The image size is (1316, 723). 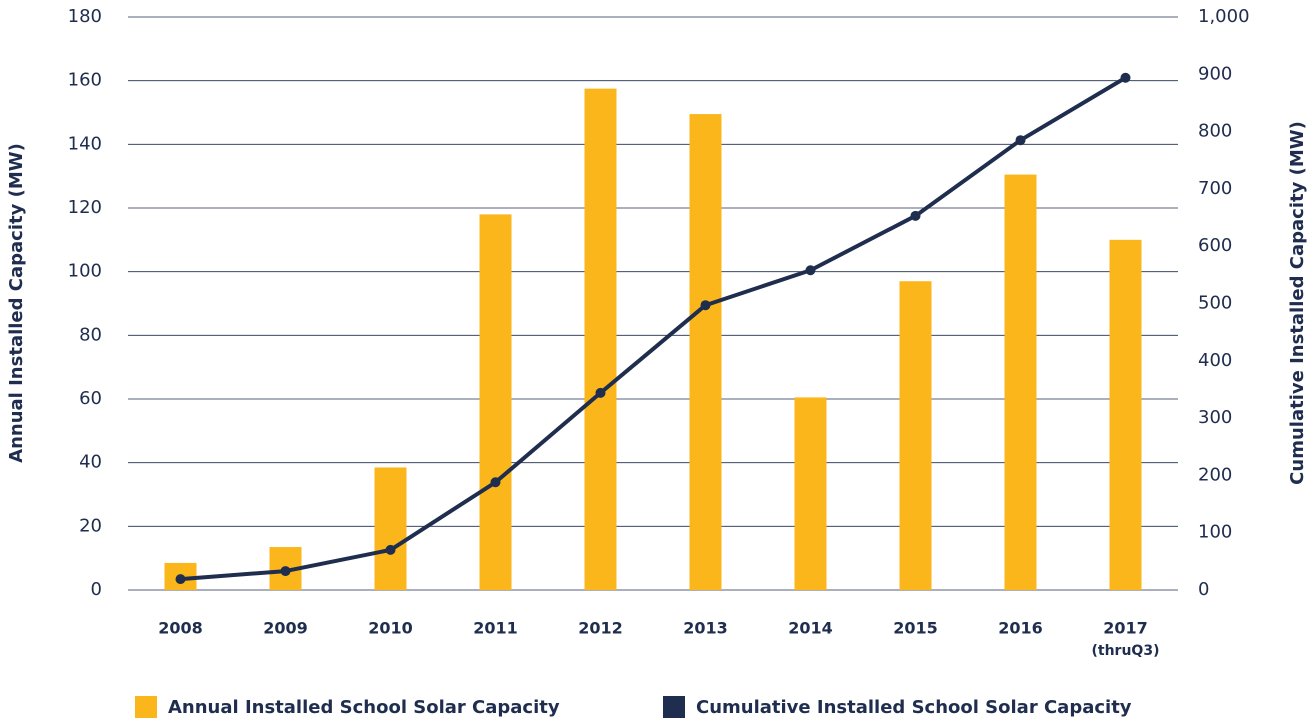 I want to click on y-tick-label: 80, so click(x=90, y=334).